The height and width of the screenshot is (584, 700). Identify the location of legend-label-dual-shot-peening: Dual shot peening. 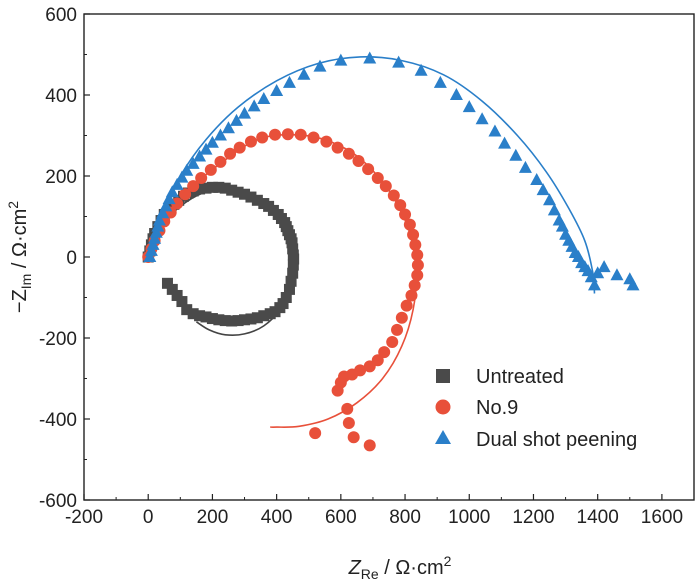
(556, 440).